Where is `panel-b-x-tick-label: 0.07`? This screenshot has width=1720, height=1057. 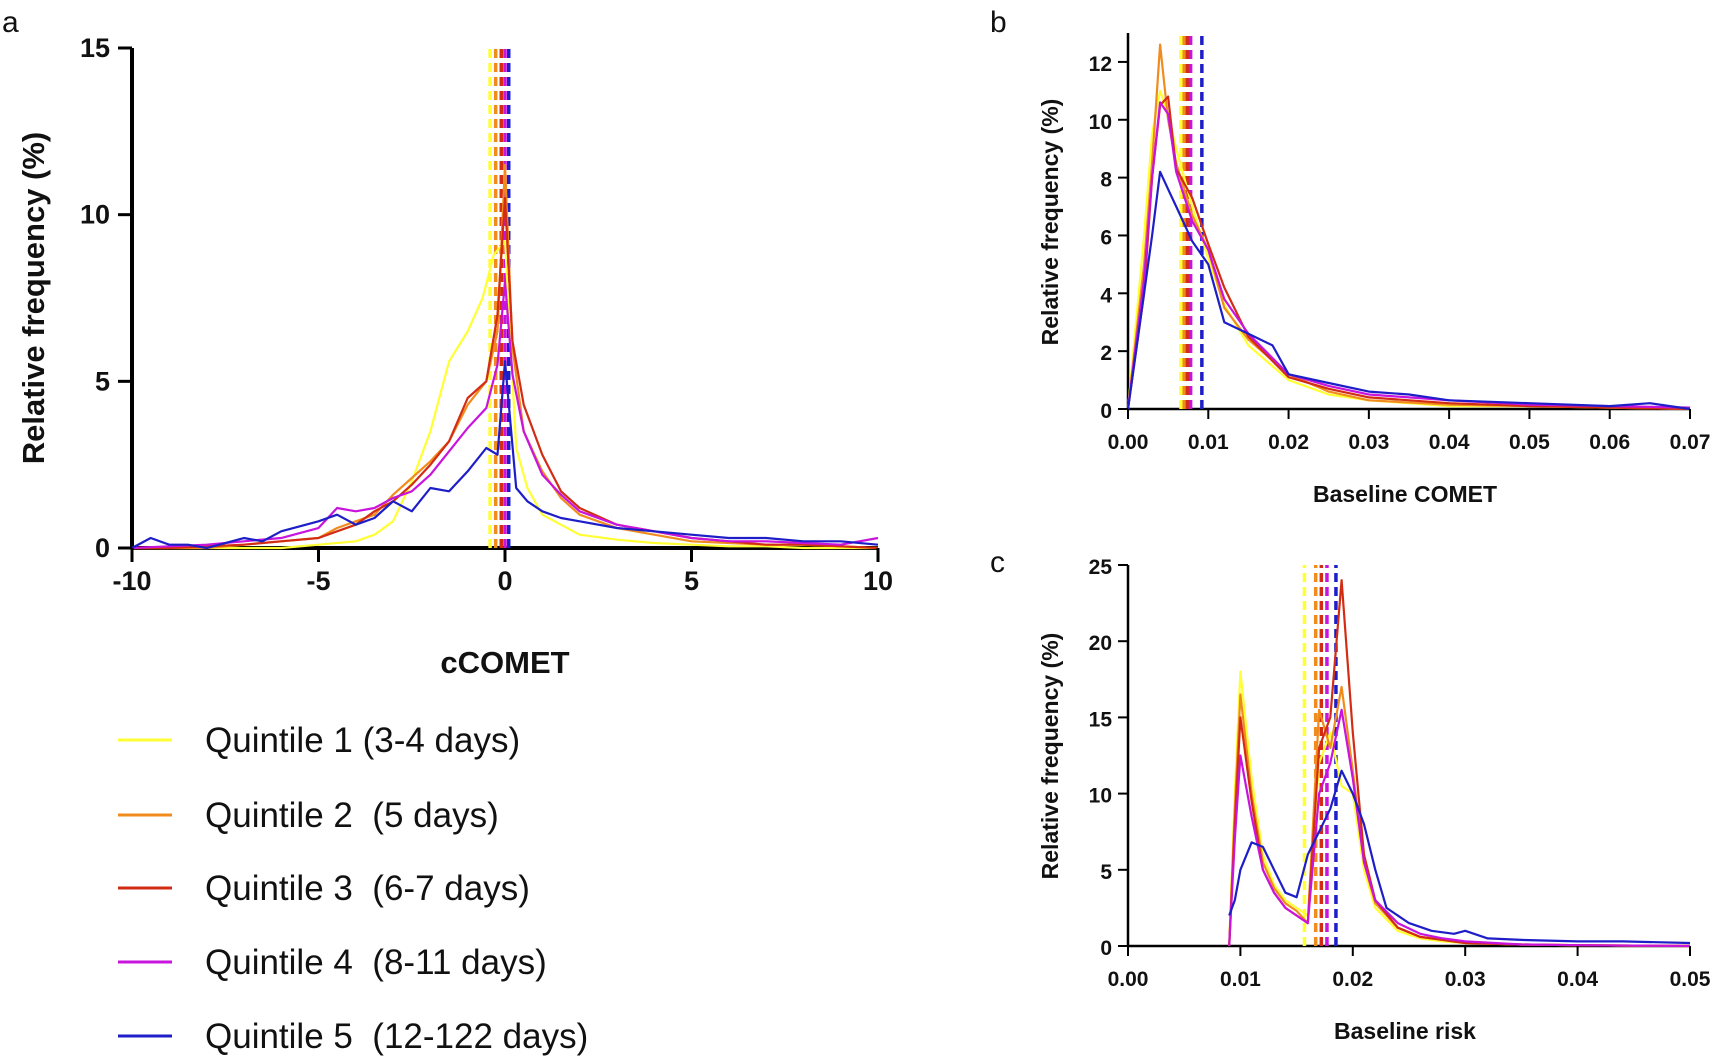
panel-b-x-tick-label: 0.07 is located at coordinates (1690, 442).